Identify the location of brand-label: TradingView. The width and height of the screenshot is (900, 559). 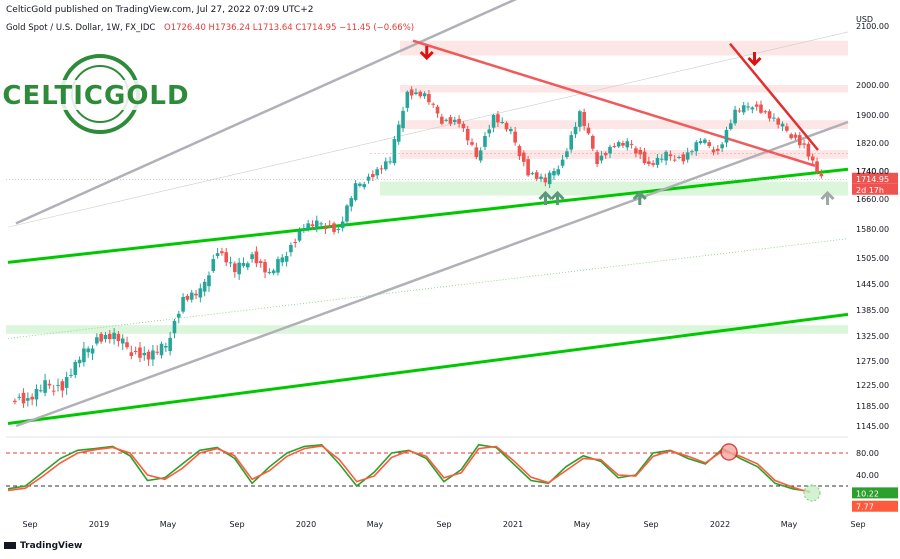
(51, 546).